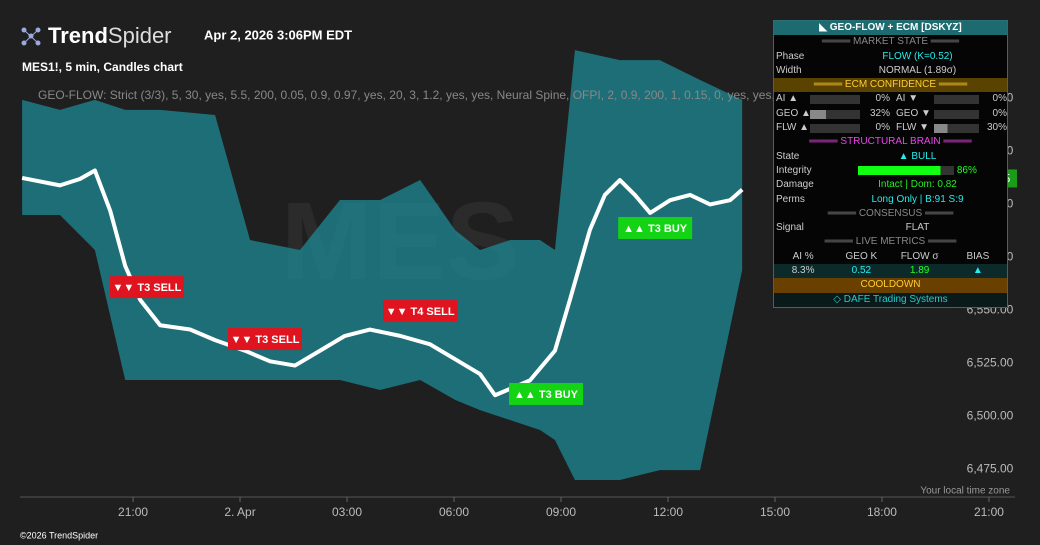 The width and height of the screenshot is (1040, 545). What do you see at coordinates (856, 156) in the screenshot?
I see `row: State ▲ BULL` at bounding box center [856, 156].